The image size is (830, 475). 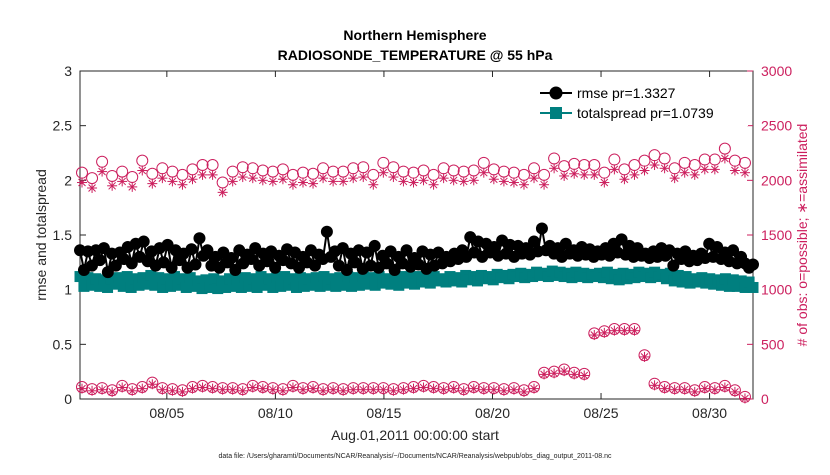 I want to click on right-tick-label: 2000, so click(x=776, y=180).